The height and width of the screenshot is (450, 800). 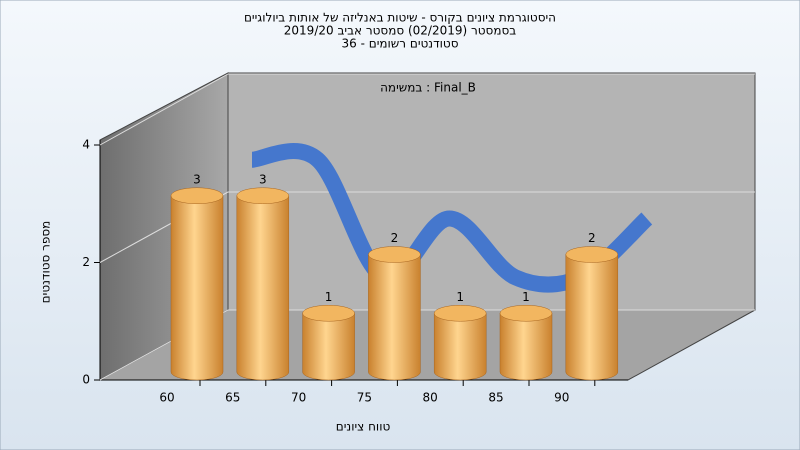 What do you see at coordinates (232, 398) in the screenshot?
I see `x-tick-label: 65` at bounding box center [232, 398].